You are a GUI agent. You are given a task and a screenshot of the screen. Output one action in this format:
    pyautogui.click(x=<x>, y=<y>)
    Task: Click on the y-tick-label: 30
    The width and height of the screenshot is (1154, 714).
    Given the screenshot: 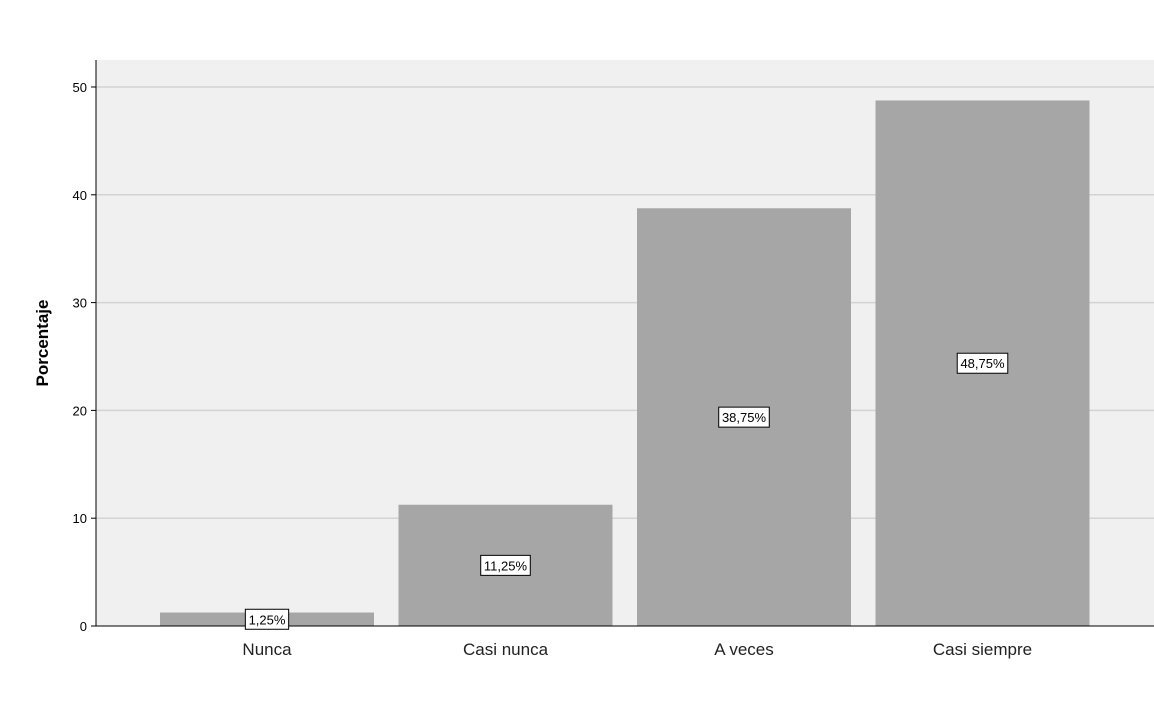 What is the action you would take?
    pyautogui.click(x=80, y=303)
    